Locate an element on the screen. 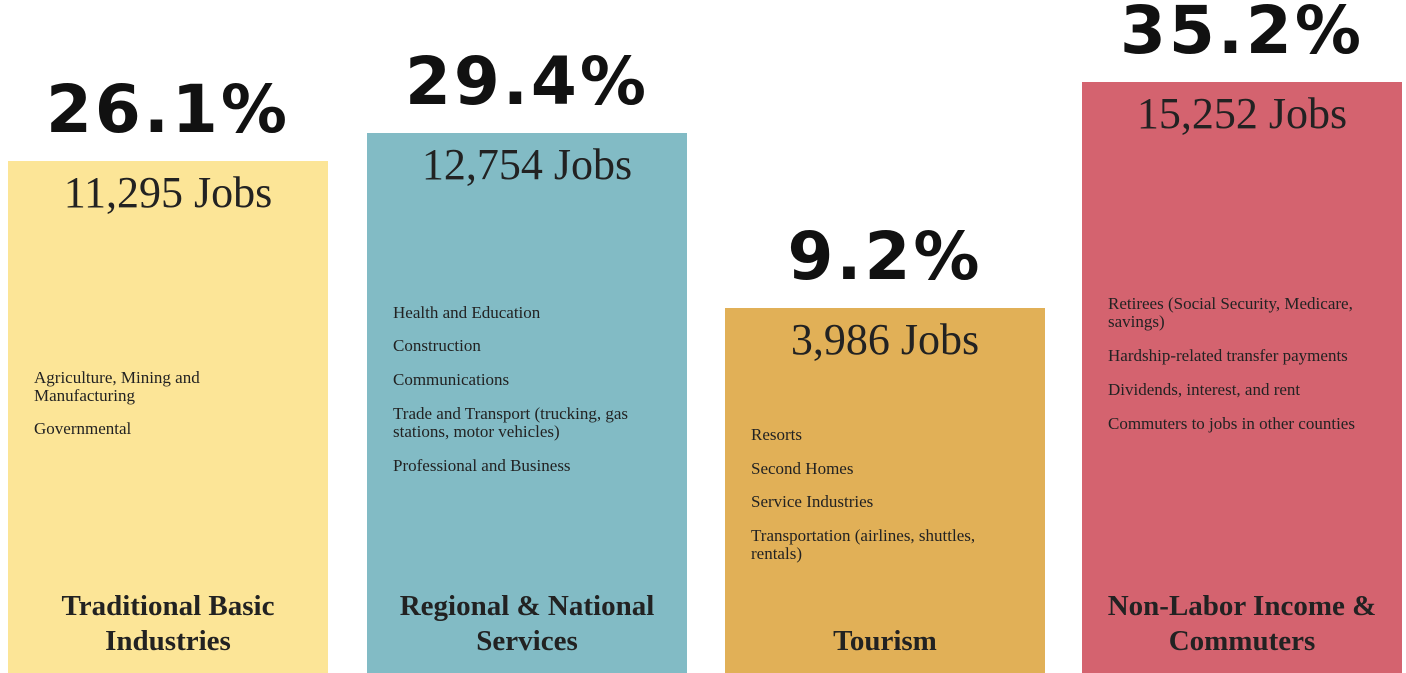 This screenshot has width=1406, height=673. item: Second Homes is located at coordinates (802, 468).